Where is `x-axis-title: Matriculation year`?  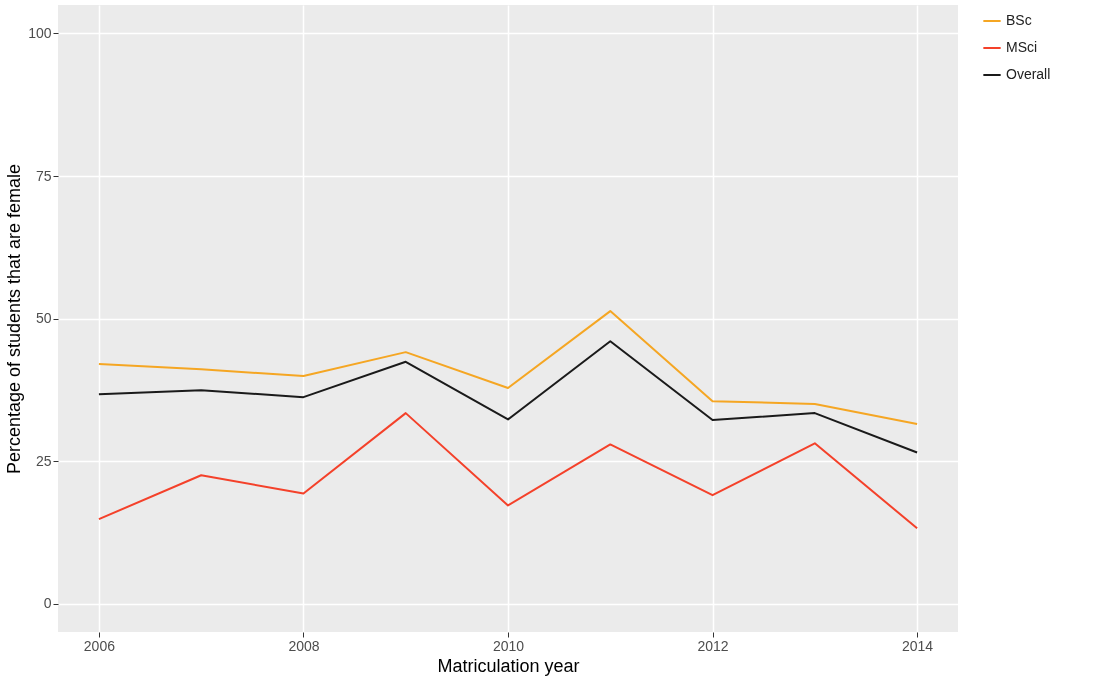 x-axis-title: Matriculation year is located at coordinates (508, 665).